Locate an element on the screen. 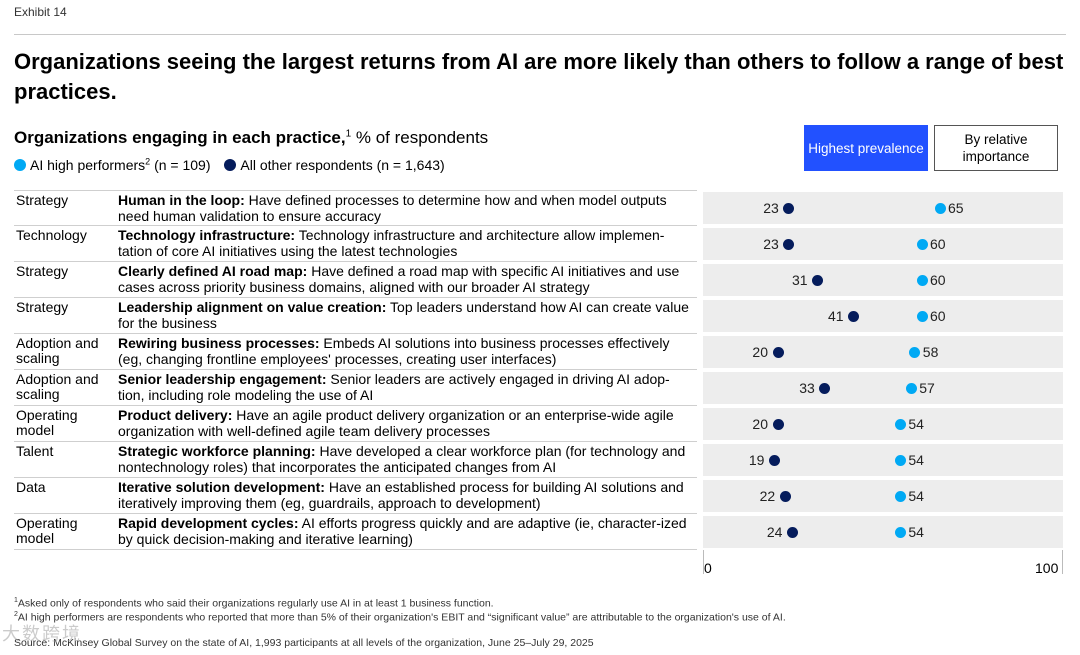 This screenshot has width=1080, height=655. footnote-2-ref: 2 is located at coordinates (16, 614).